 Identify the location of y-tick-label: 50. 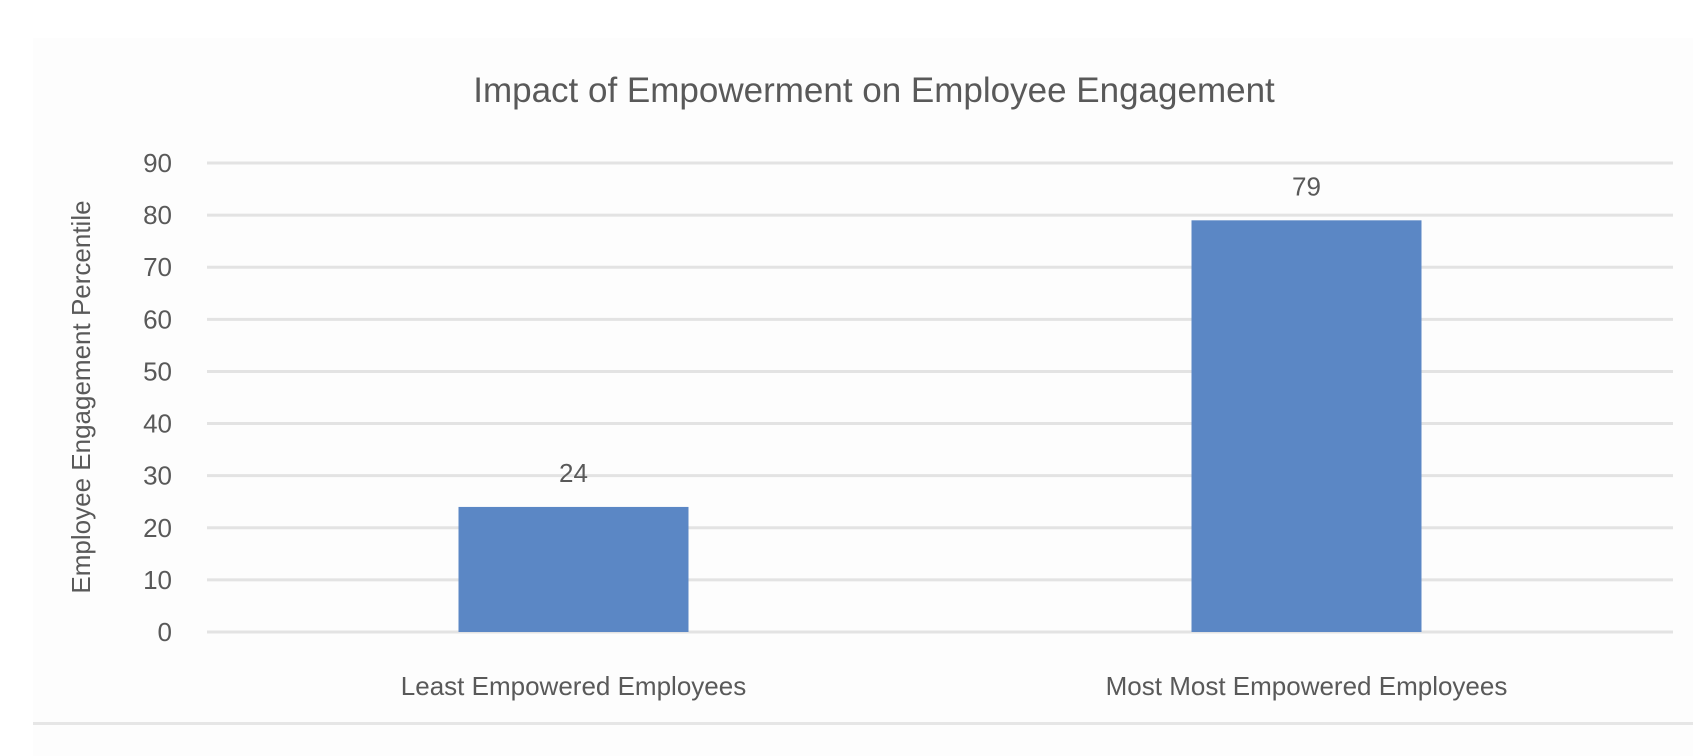
(157, 371).